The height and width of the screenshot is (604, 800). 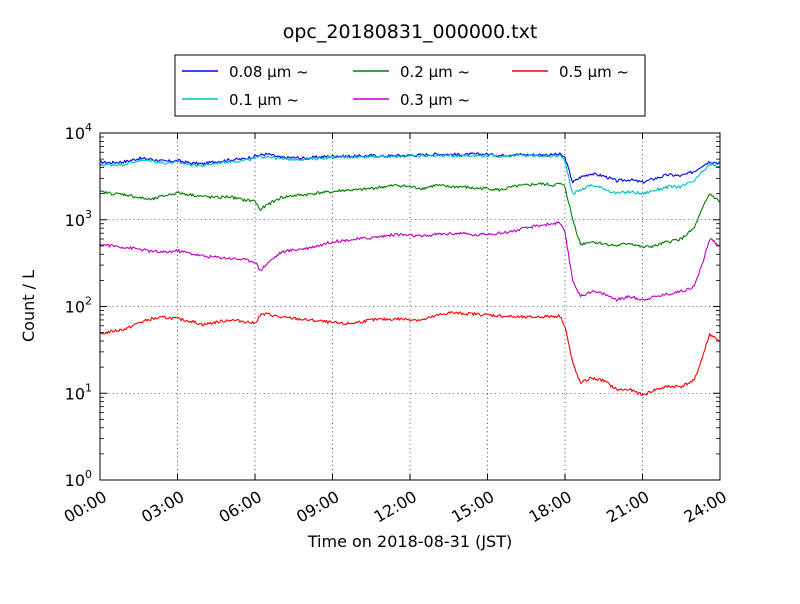 I want to click on y-tick-exponent: 1, so click(x=88, y=387).